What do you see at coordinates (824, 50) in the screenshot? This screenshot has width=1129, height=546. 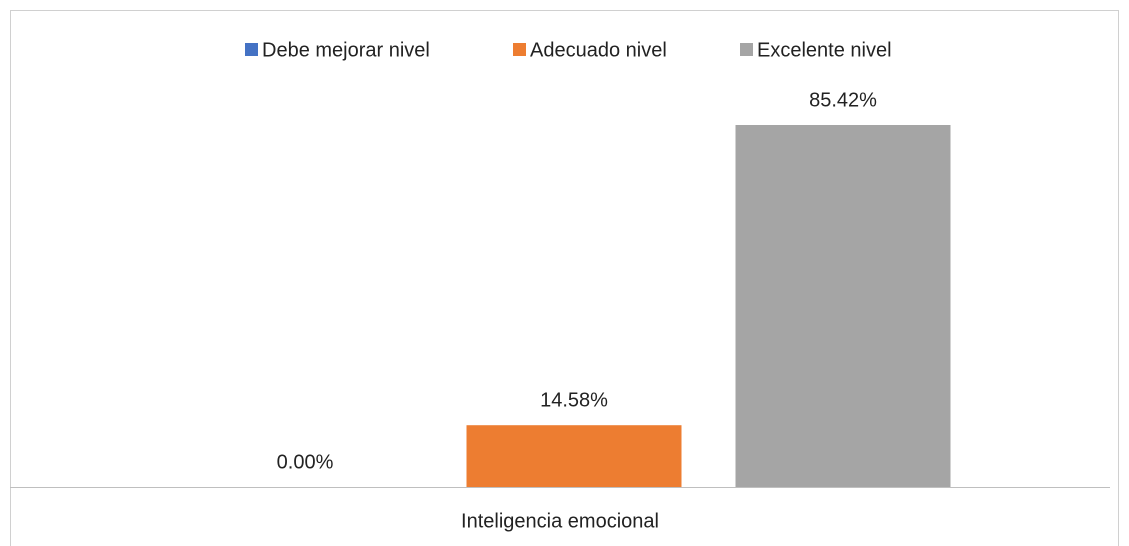 I see `legend-label: Excelente nivel` at bounding box center [824, 50].